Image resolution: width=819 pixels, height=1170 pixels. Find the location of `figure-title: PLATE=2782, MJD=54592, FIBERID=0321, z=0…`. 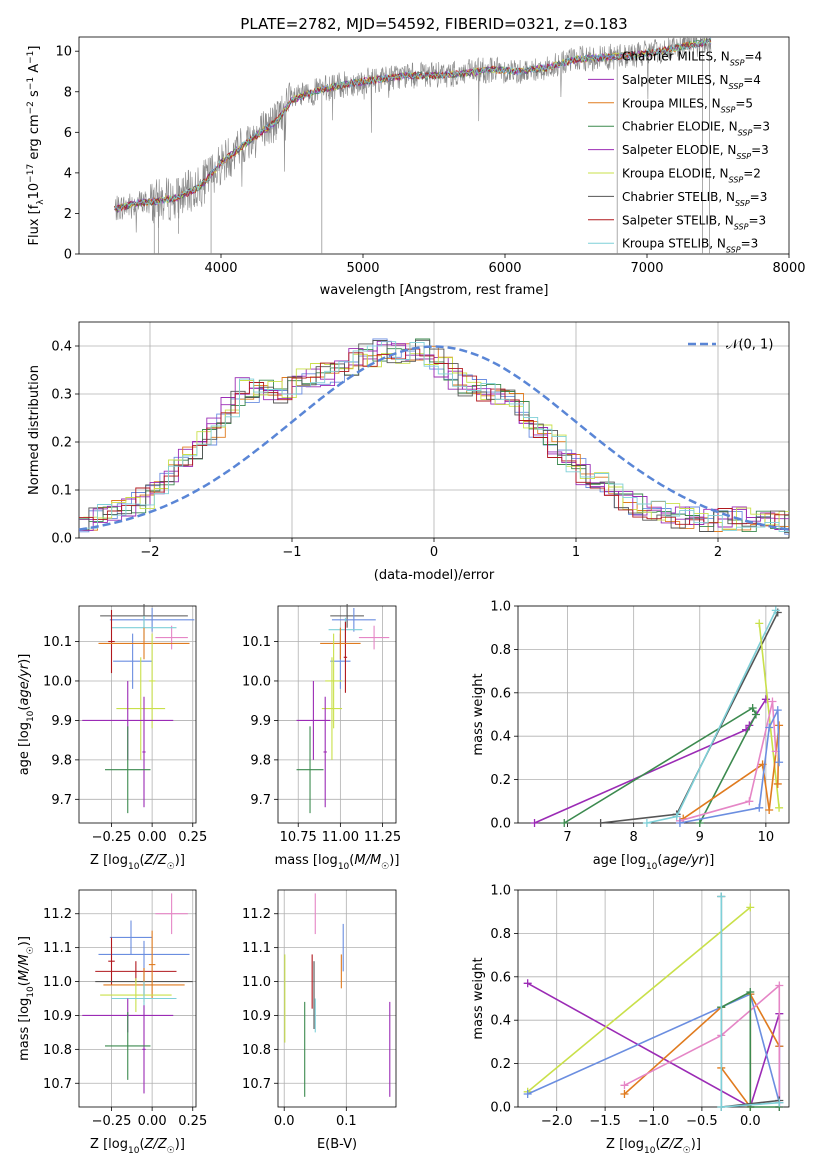

figure-title: PLATE=2782, MJD=54592, FIBERID=0321, z=0… is located at coordinates (433, 24).